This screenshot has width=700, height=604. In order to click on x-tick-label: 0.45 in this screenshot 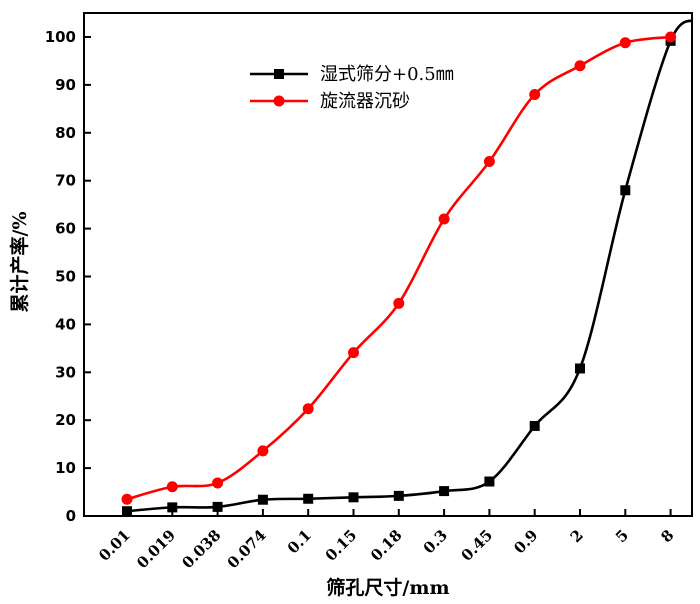, I will do `click(477, 545)`.